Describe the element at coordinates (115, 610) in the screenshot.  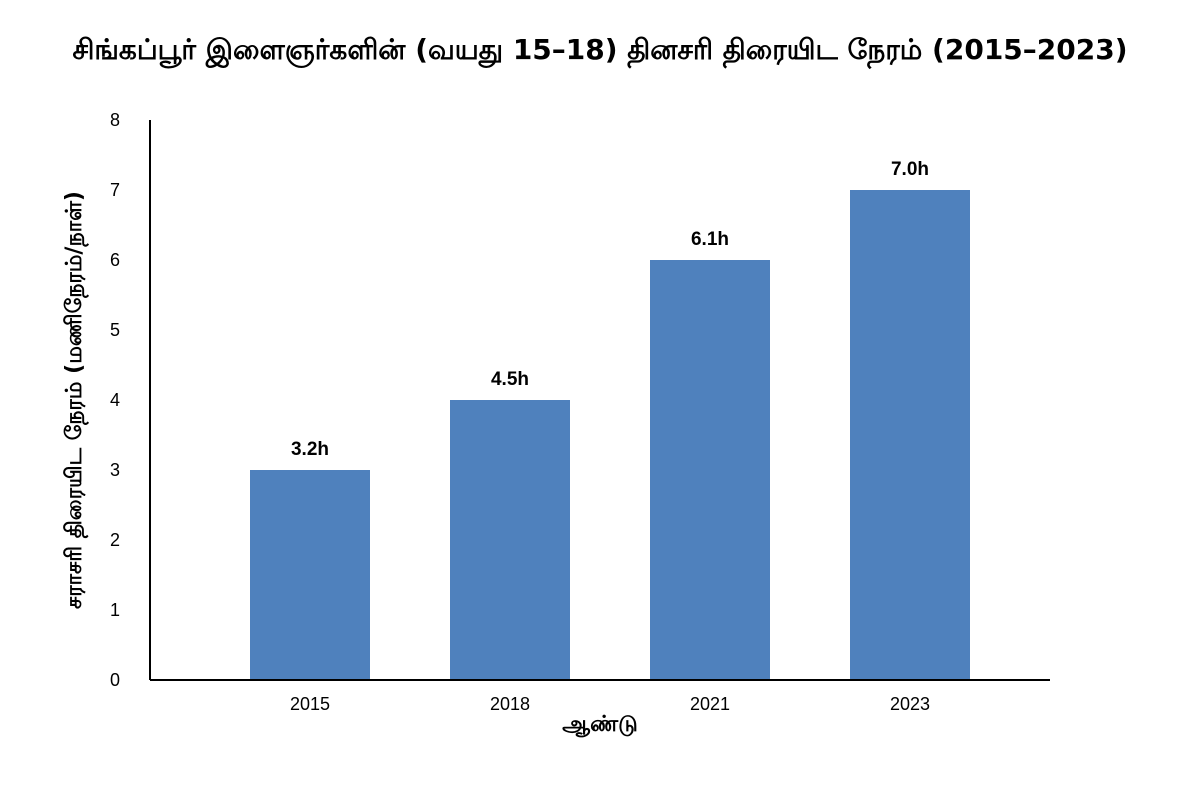
I see `y-tick-label-1: 1` at that location.